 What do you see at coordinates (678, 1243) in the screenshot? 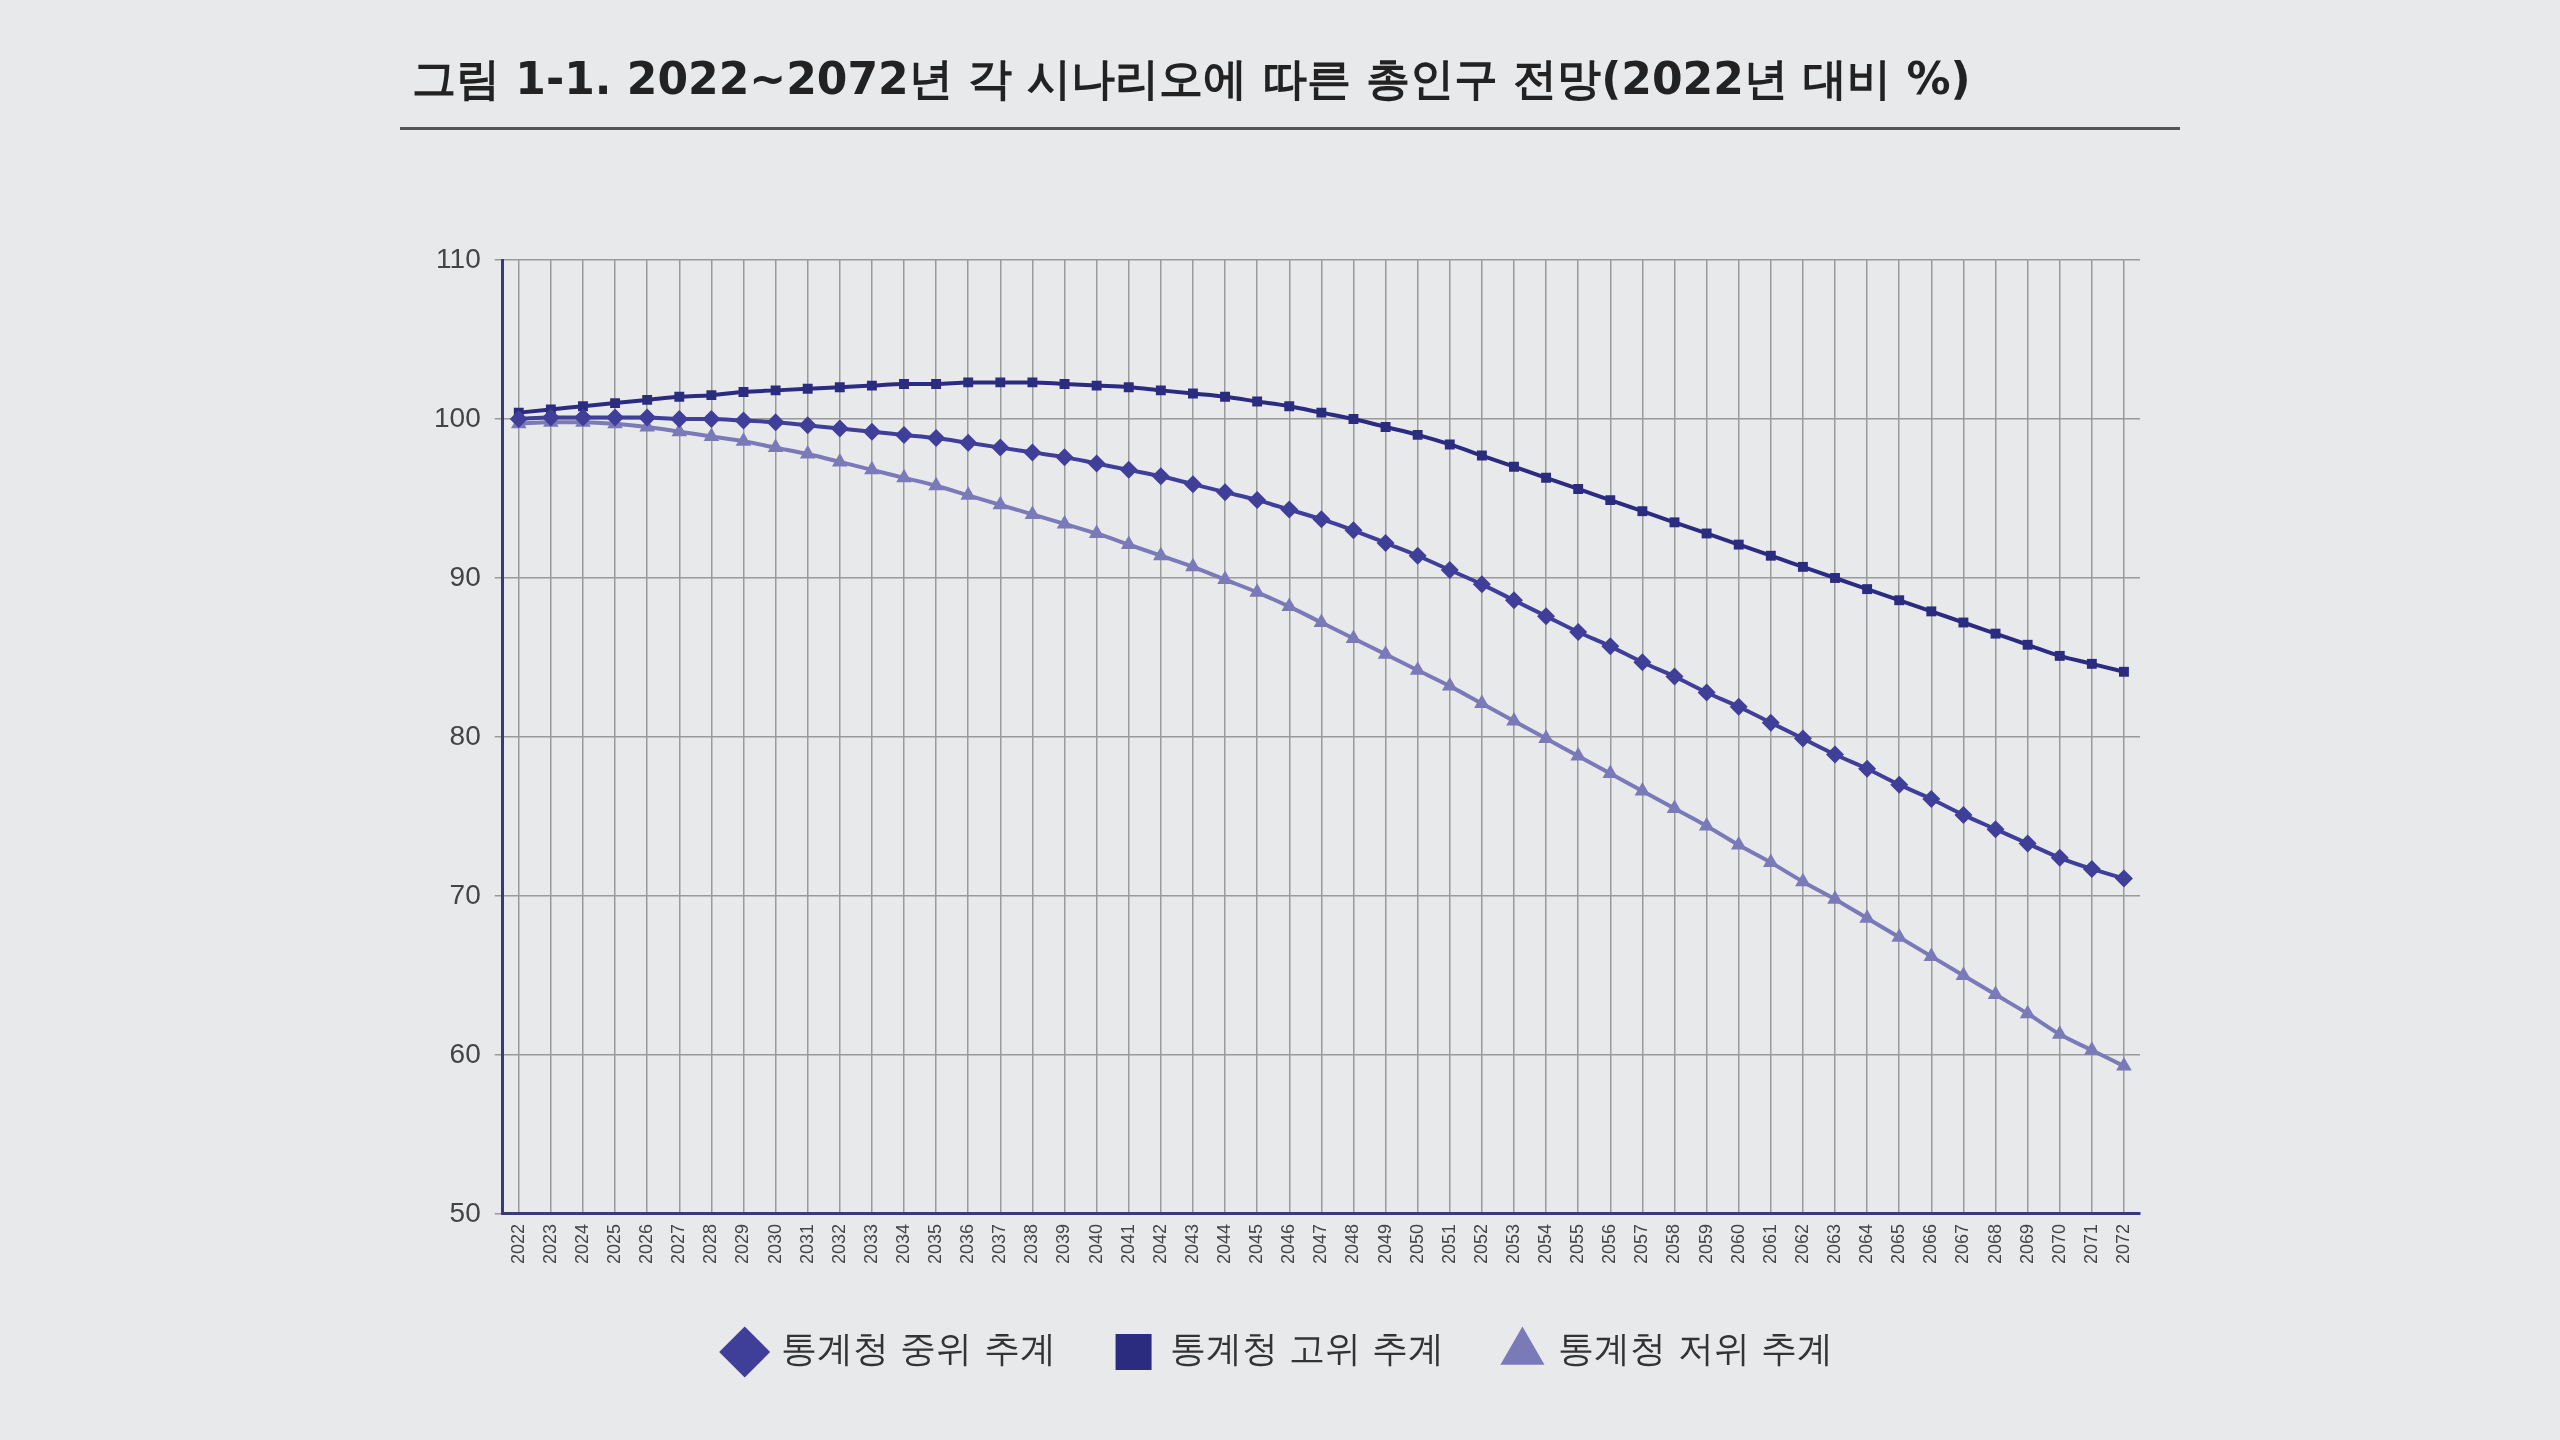
I see `x-tick-label: 2027` at bounding box center [678, 1243].